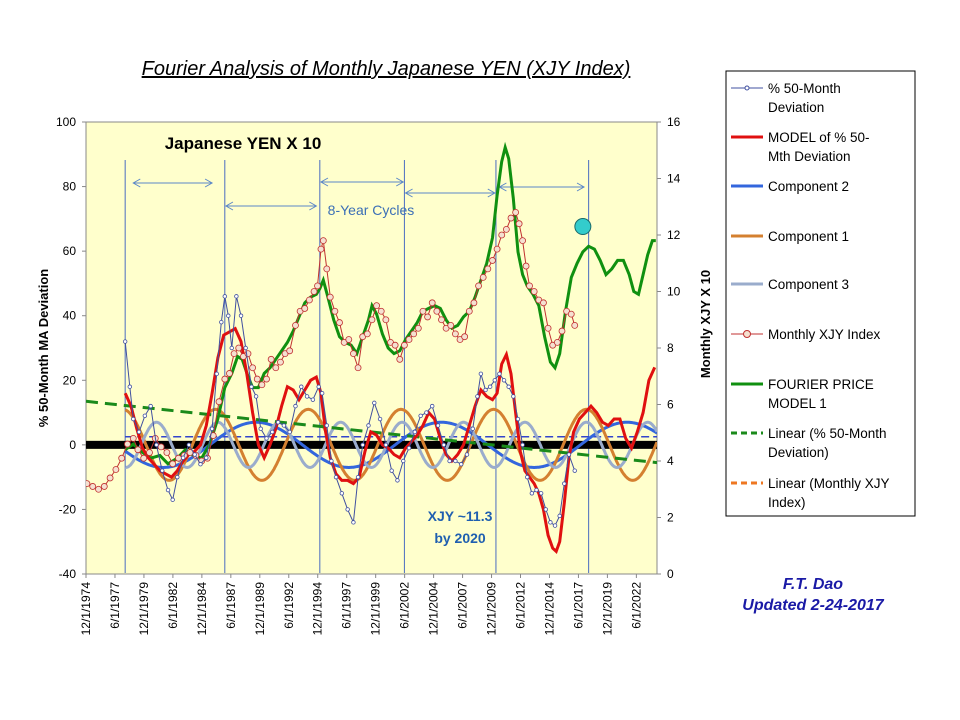 Image resolution: width=960 pixels, height=720 pixels. What do you see at coordinates (70, 187) in the screenshot?
I see `left-tick-label: 80` at bounding box center [70, 187].